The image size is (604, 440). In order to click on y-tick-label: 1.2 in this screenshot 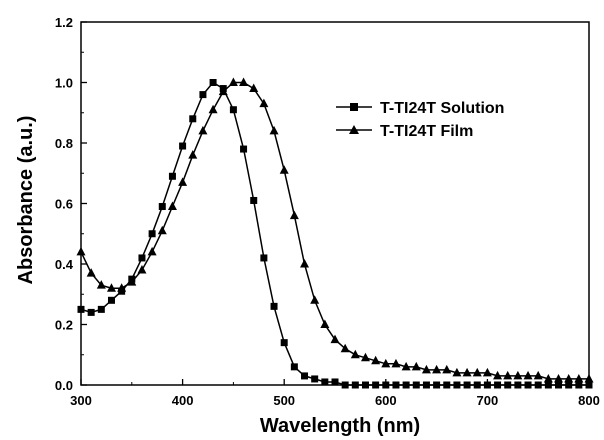, I will do `click(64, 22)`.